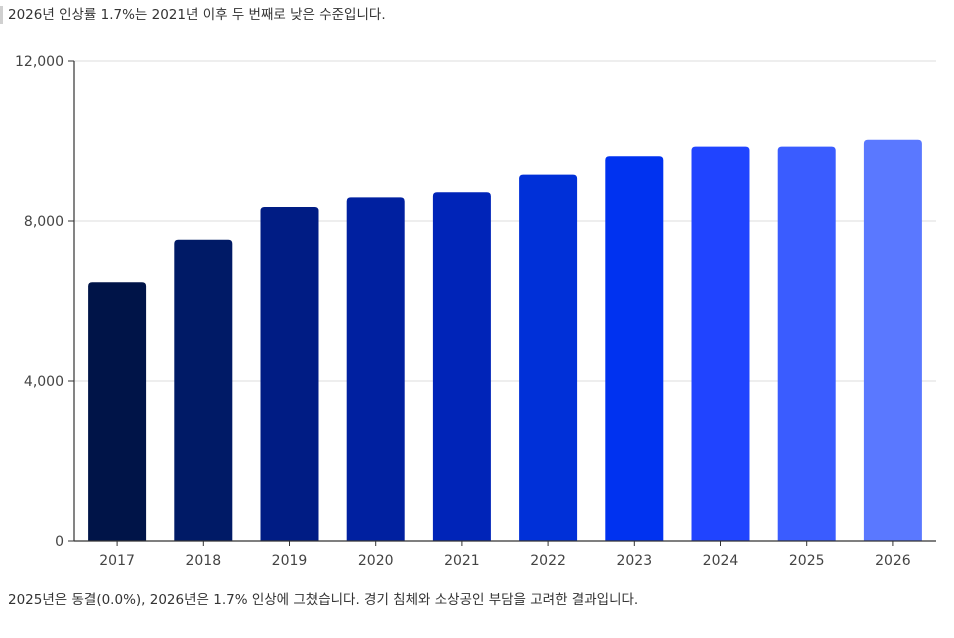 The height and width of the screenshot is (638, 954). What do you see at coordinates (548, 561) in the screenshot?
I see `x-tick-label: 2022` at bounding box center [548, 561].